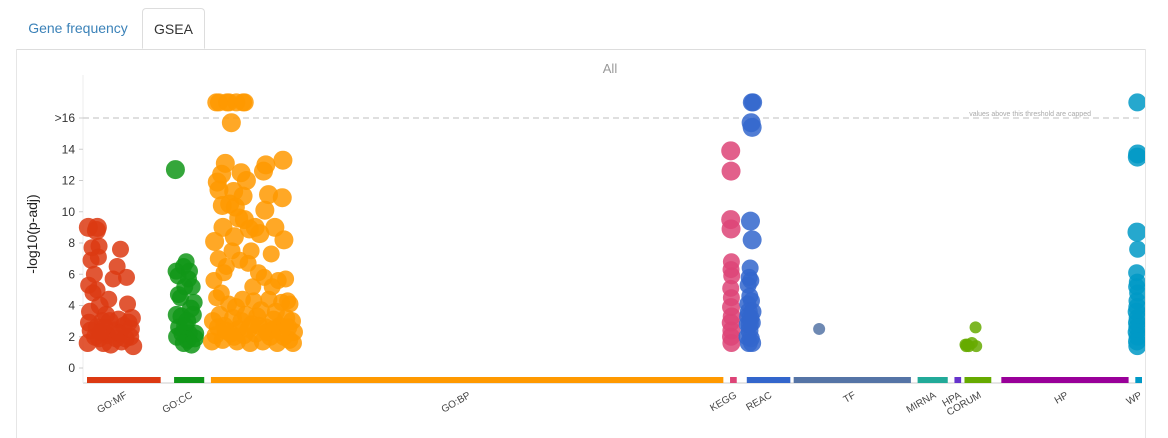 The height and width of the screenshot is (438, 1168). I want to click on y-tick-label: 8, so click(71, 243).